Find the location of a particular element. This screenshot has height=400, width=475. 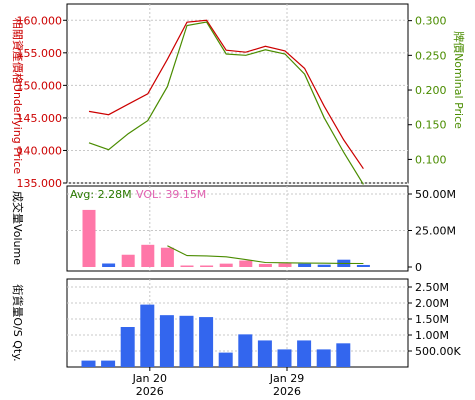

vol-annotation: VOL: 39.15M is located at coordinates (171, 194).